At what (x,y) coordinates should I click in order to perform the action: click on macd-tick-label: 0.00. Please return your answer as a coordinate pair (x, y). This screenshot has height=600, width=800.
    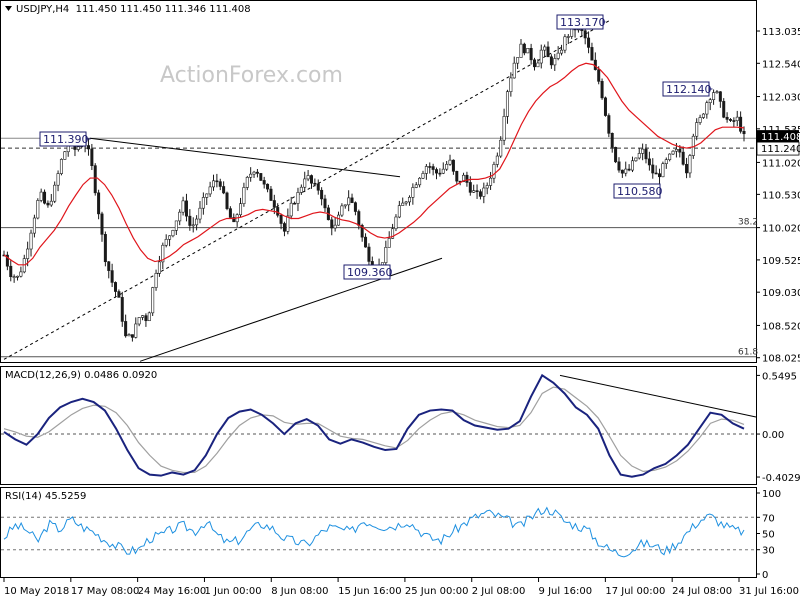
    Looking at the image, I should click on (773, 435).